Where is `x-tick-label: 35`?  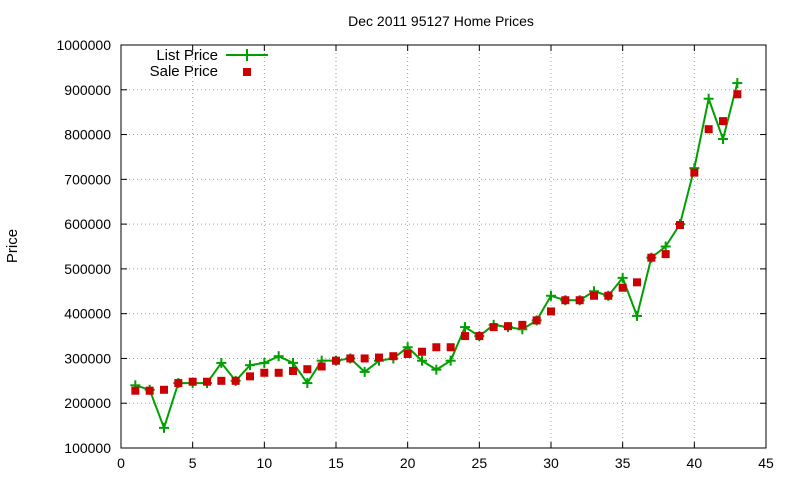
x-tick-label: 35 is located at coordinates (623, 463).